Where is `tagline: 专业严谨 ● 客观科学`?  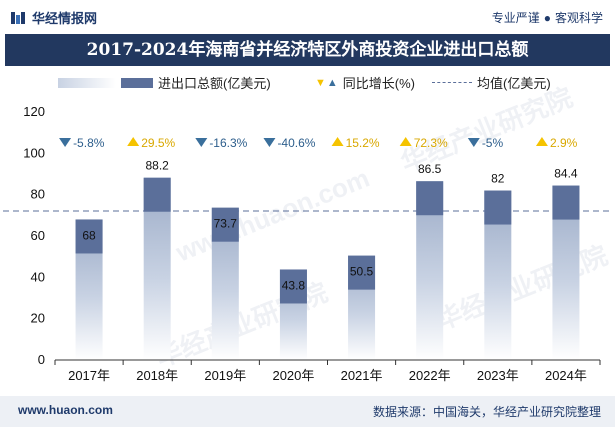 tagline: 专业严谨 ● 客观科学 is located at coordinates (547, 17).